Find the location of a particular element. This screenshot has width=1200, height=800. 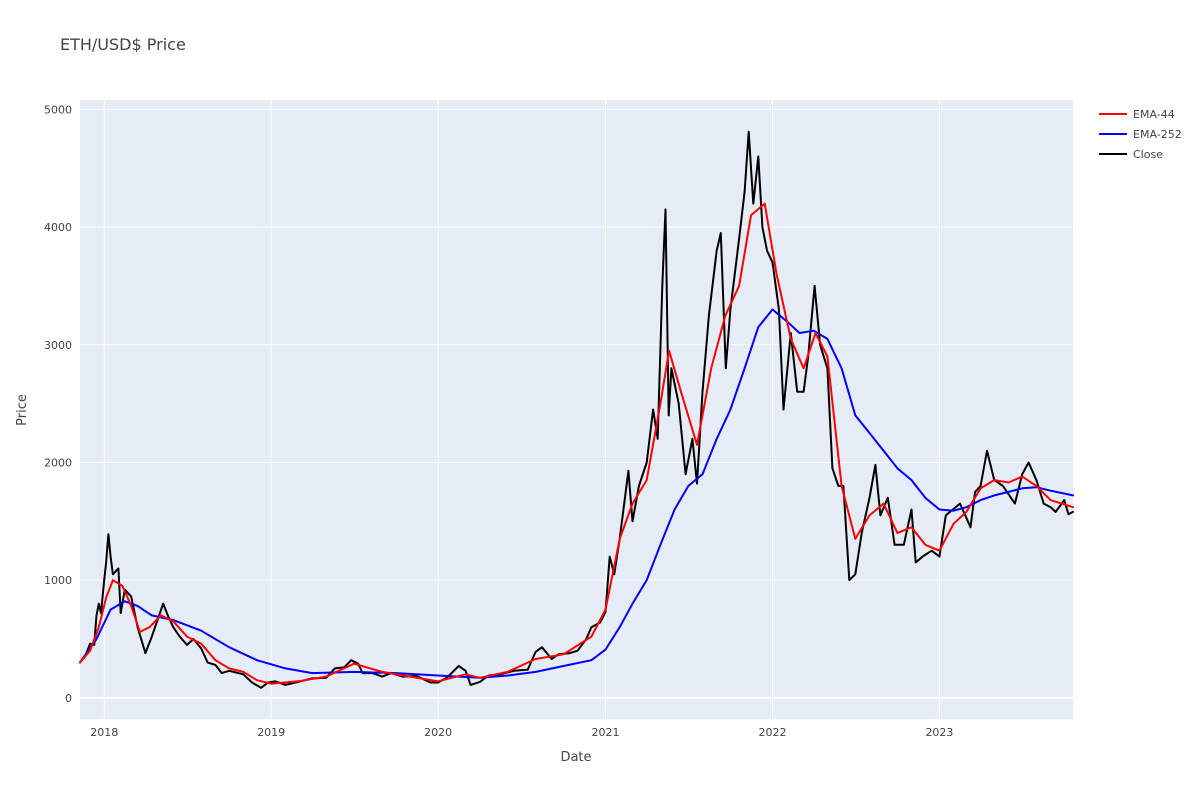

legend-item-ema-252: EMA-252 is located at coordinates (1140, 134).